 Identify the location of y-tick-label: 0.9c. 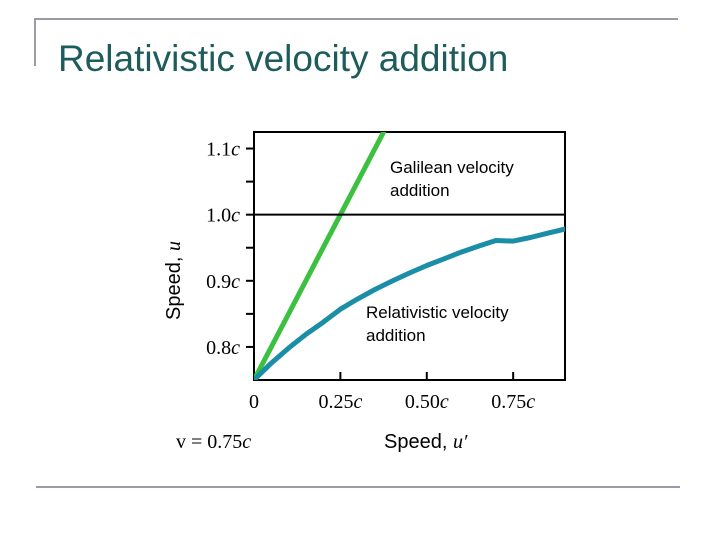
(223, 282).